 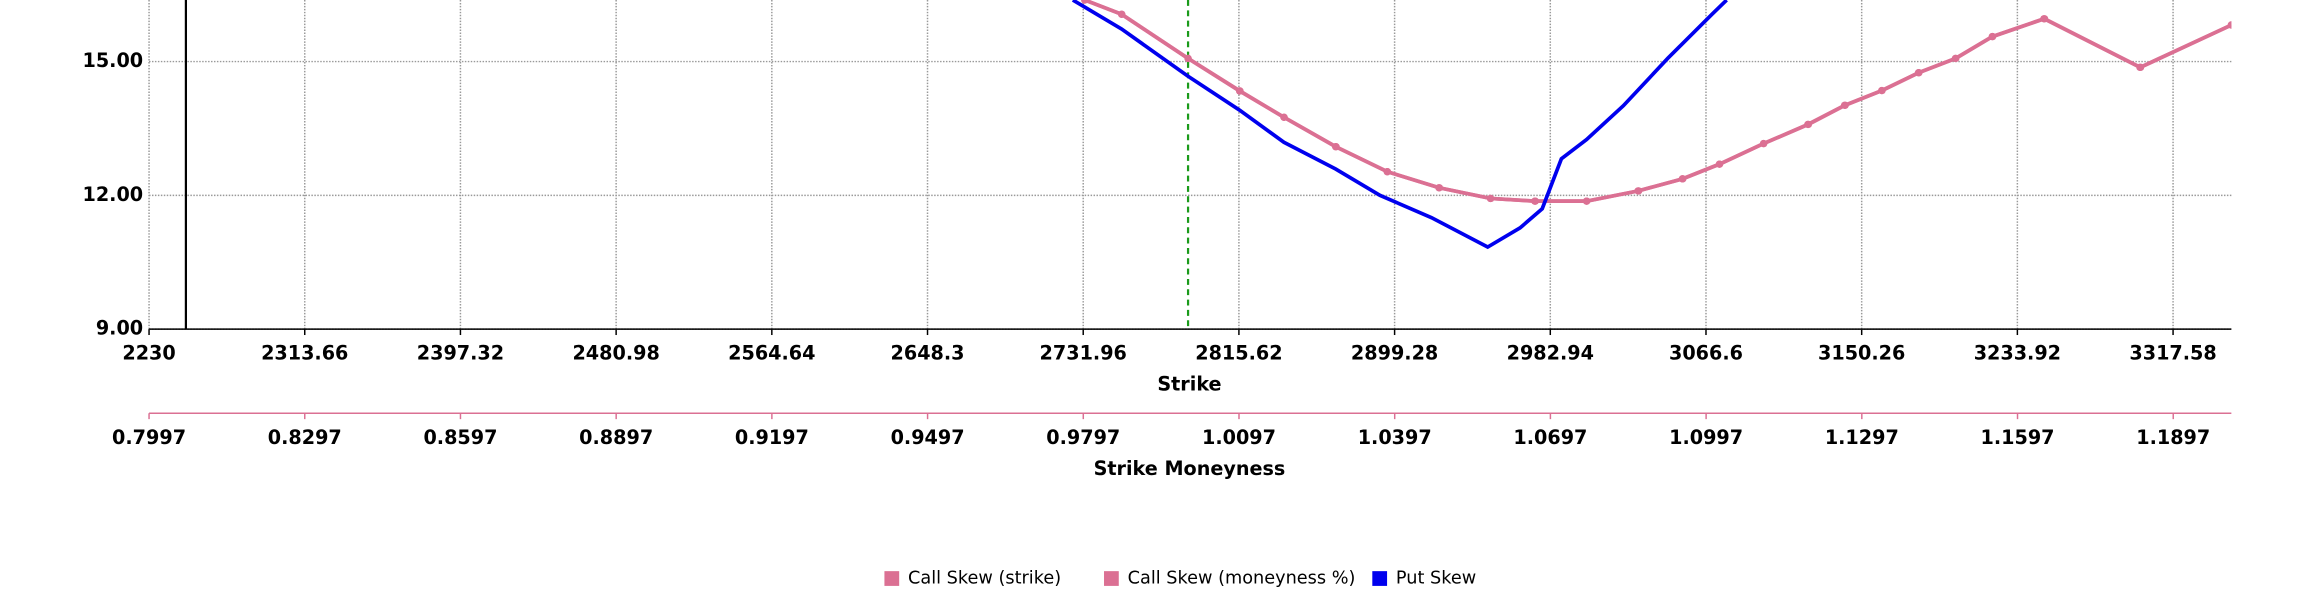 What do you see at coordinates (112, 194) in the screenshot?
I see `y-tick-label: 12.00` at bounding box center [112, 194].